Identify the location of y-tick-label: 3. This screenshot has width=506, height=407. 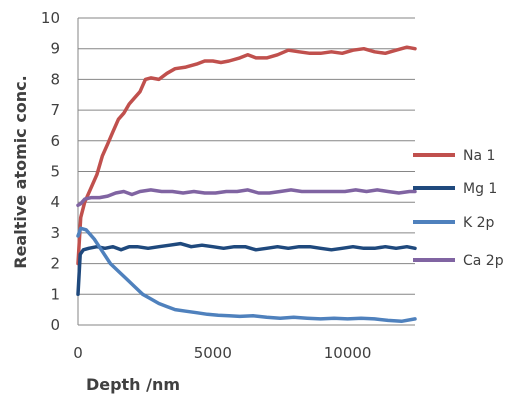
(55, 233).